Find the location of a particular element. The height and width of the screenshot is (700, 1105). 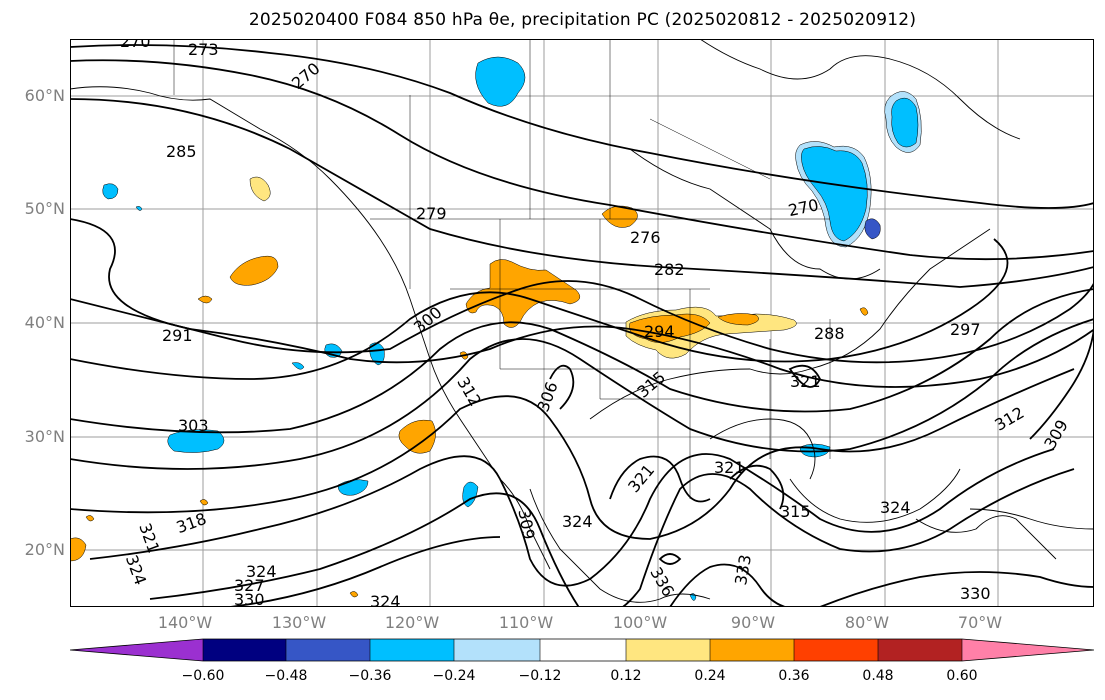

contour-label: 294 is located at coordinates (659, 331).